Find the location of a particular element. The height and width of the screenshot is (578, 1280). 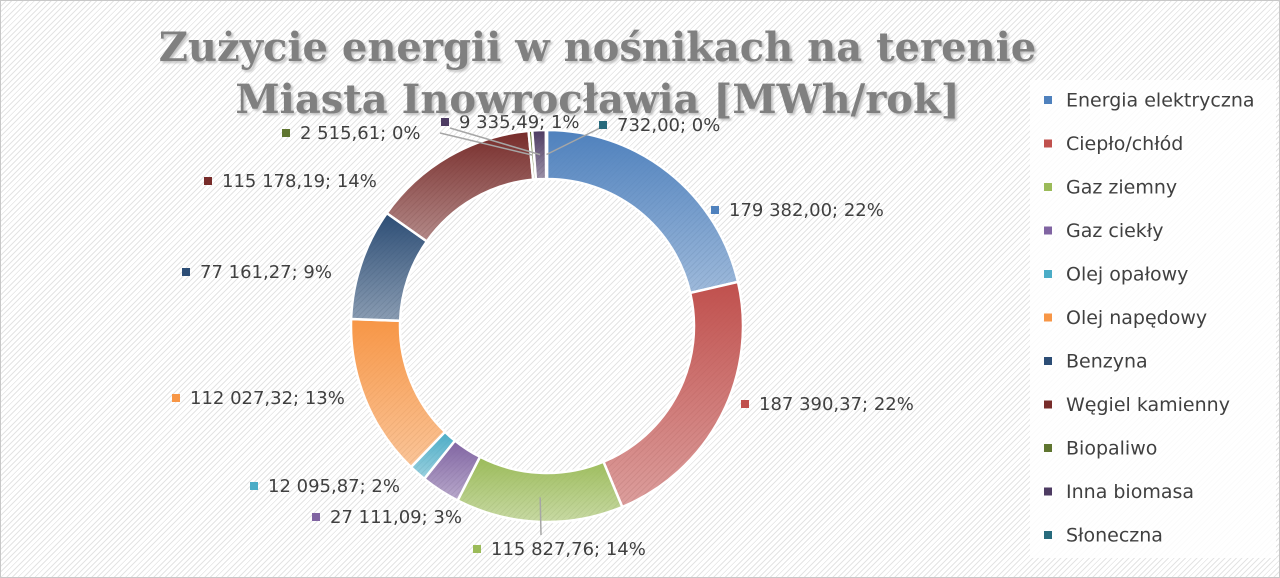

data-label: 77 161,27; 9% is located at coordinates (266, 272).